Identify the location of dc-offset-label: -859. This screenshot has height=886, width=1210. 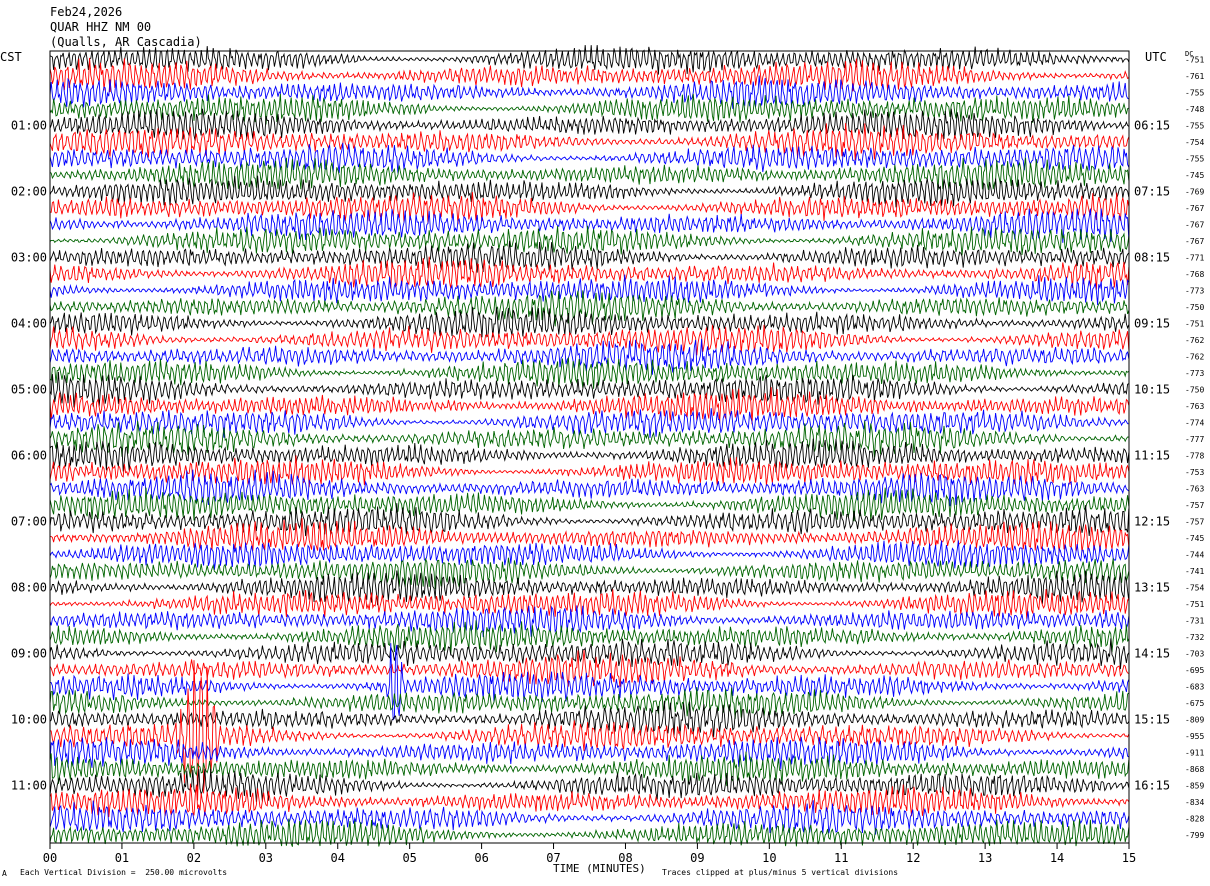
(1194, 785).